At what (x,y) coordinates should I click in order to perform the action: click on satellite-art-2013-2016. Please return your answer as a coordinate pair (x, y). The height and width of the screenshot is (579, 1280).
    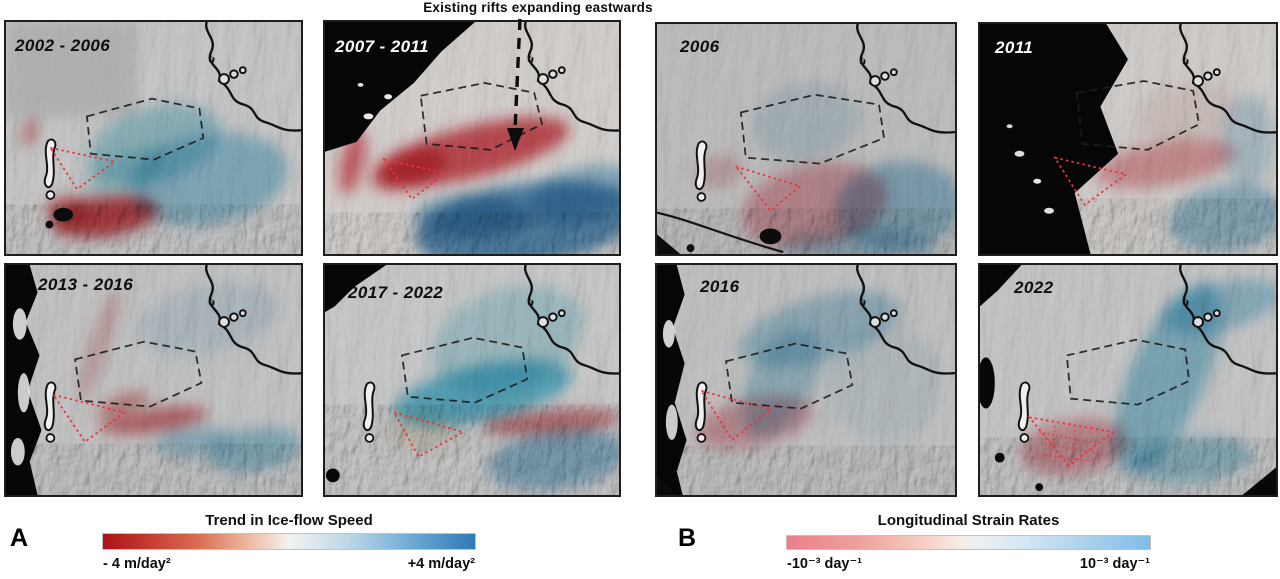
    Looking at the image, I should click on (153, 380).